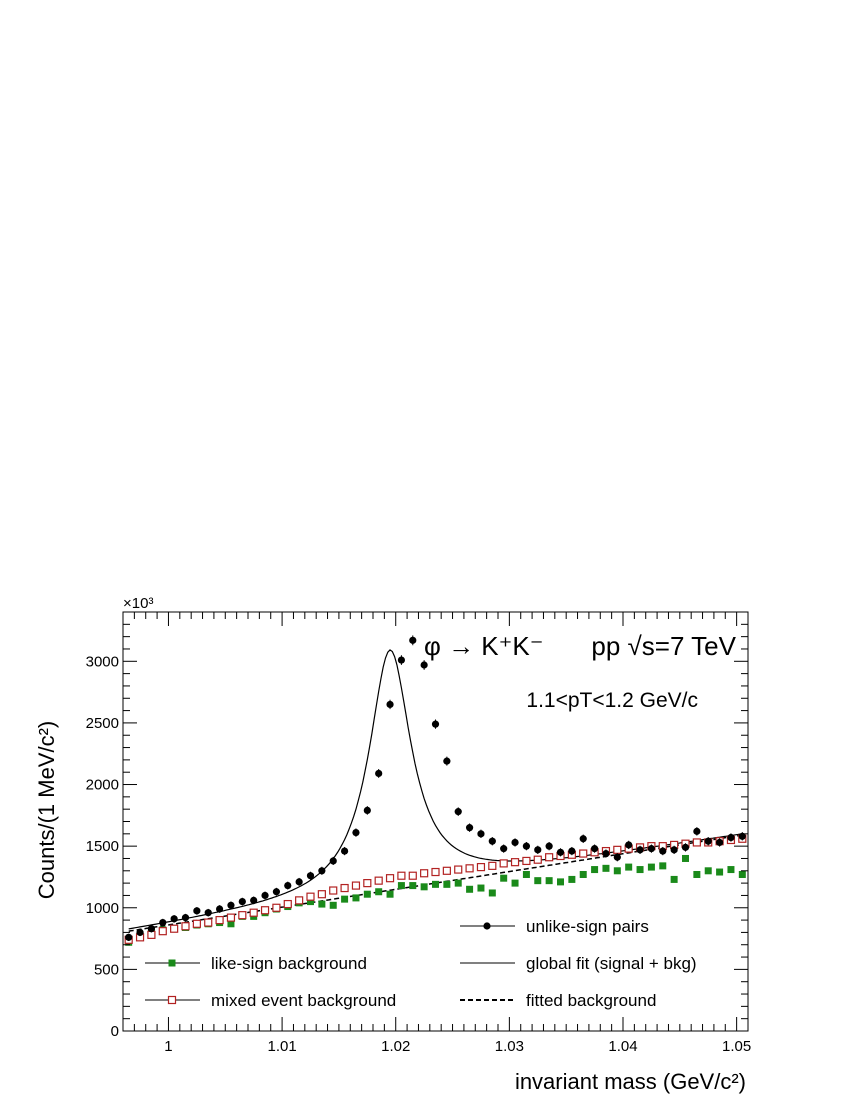 The height and width of the screenshot is (1100, 850). I want to click on legend-label: global fit (signal + bkg), so click(611, 963).